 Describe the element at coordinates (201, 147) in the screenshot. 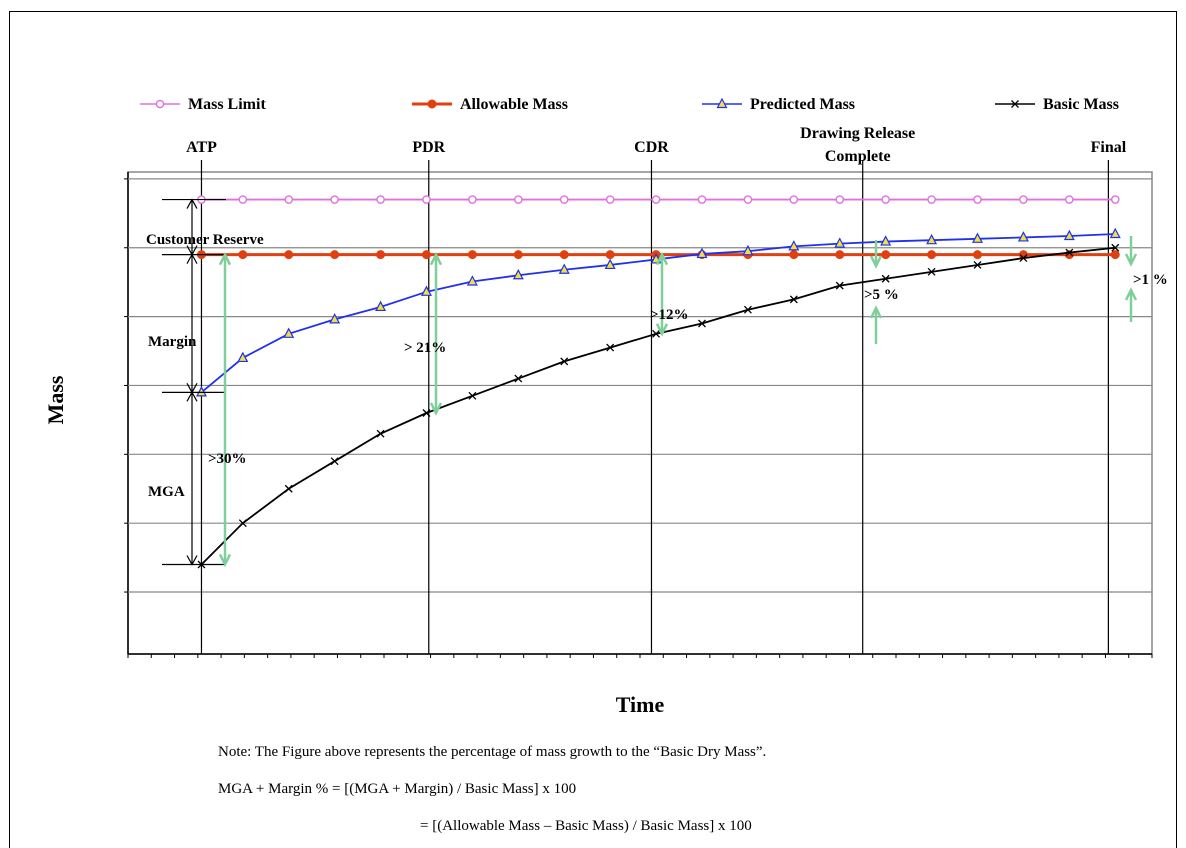

I see `milestone-label: ATP` at that location.